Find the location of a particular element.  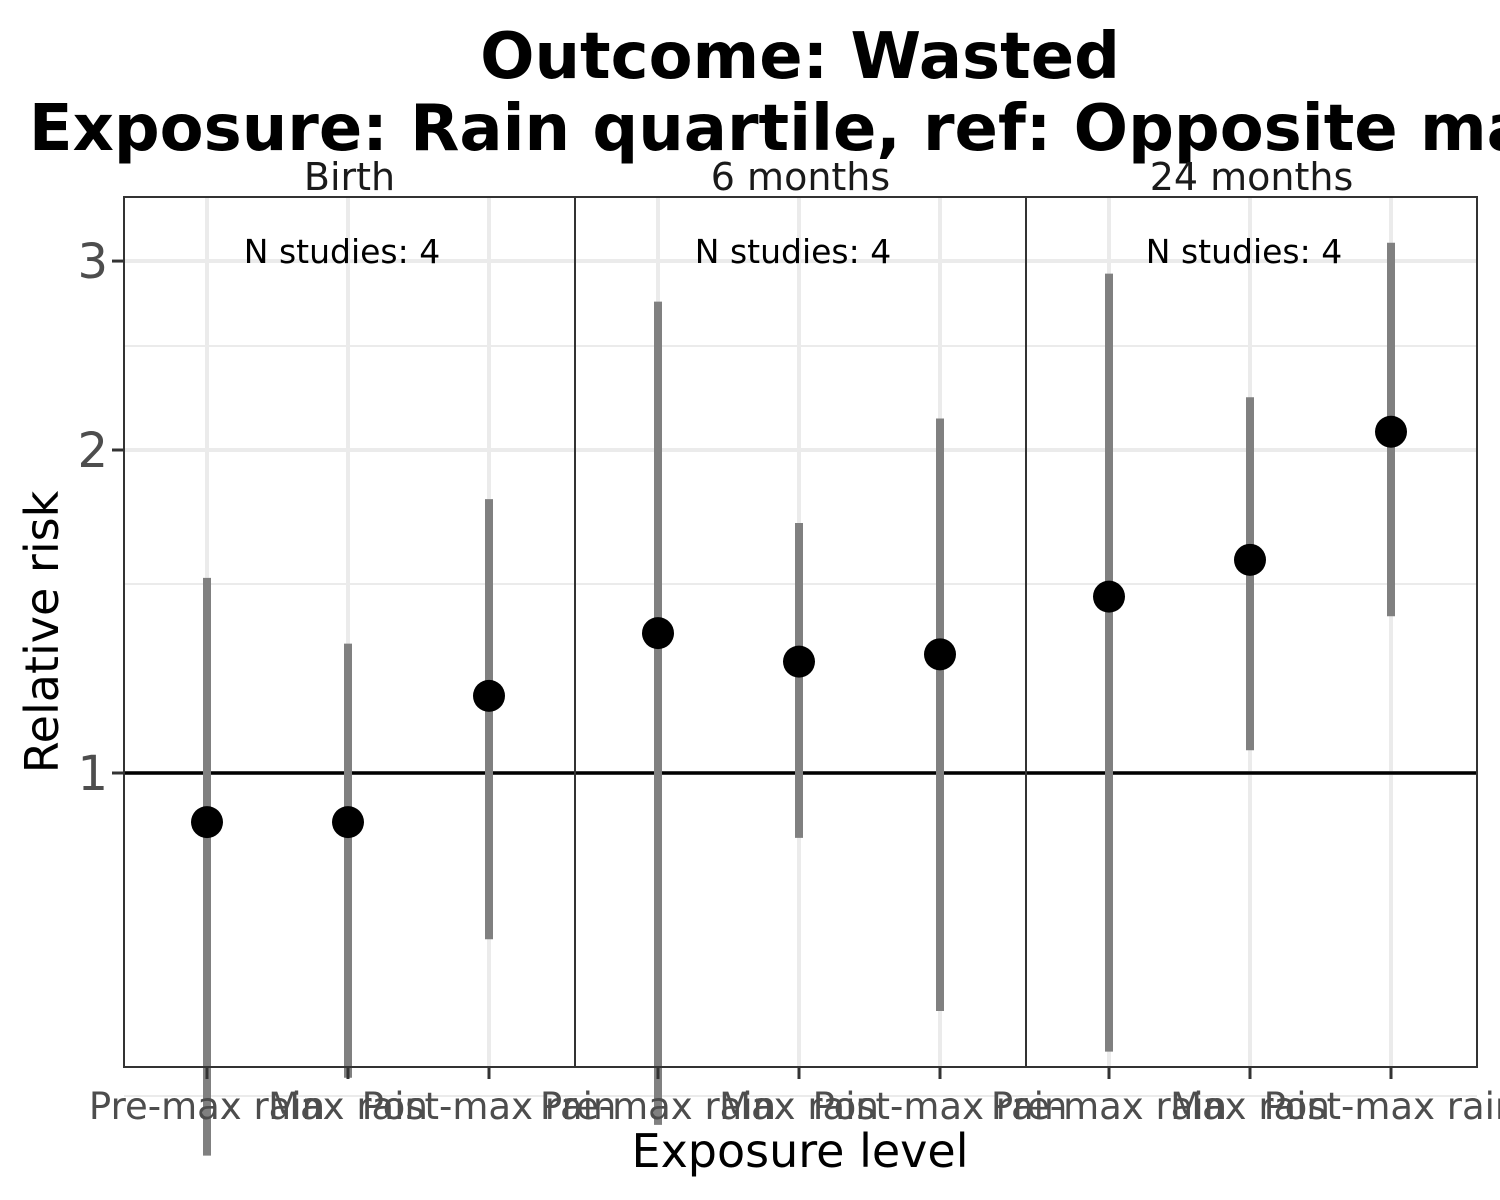

facet-strip-label: Birth is located at coordinates (349, 177).